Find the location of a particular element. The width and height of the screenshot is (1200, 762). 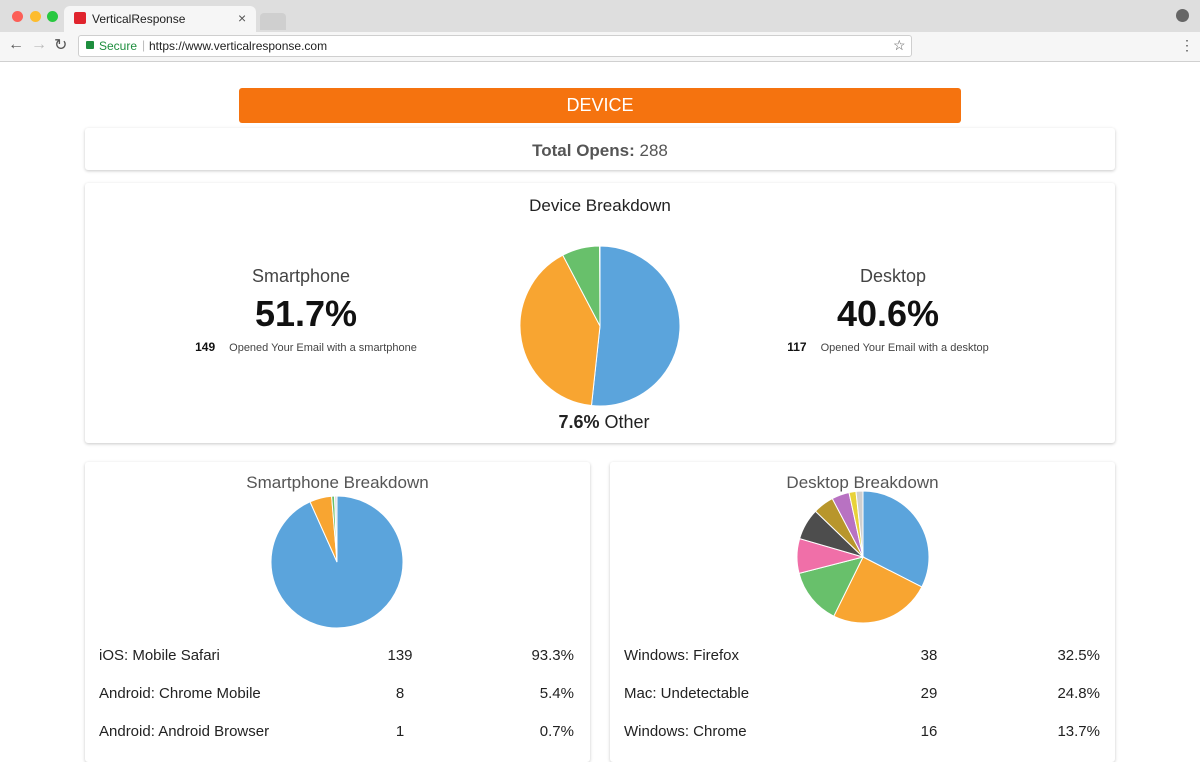

segment-count: 117 is located at coordinates (797, 347).